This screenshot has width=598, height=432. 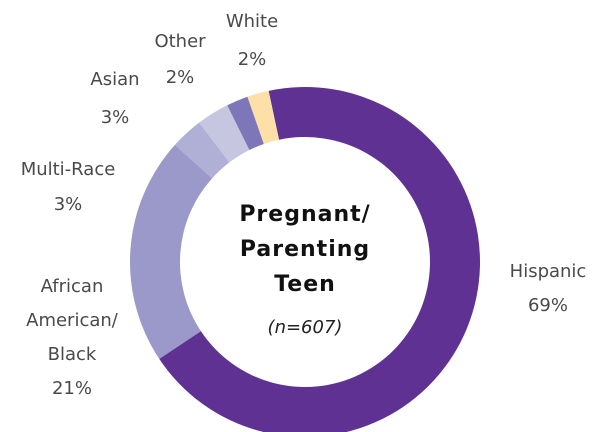 I want to click on category-label: Asian, so click(x=114, y=79).